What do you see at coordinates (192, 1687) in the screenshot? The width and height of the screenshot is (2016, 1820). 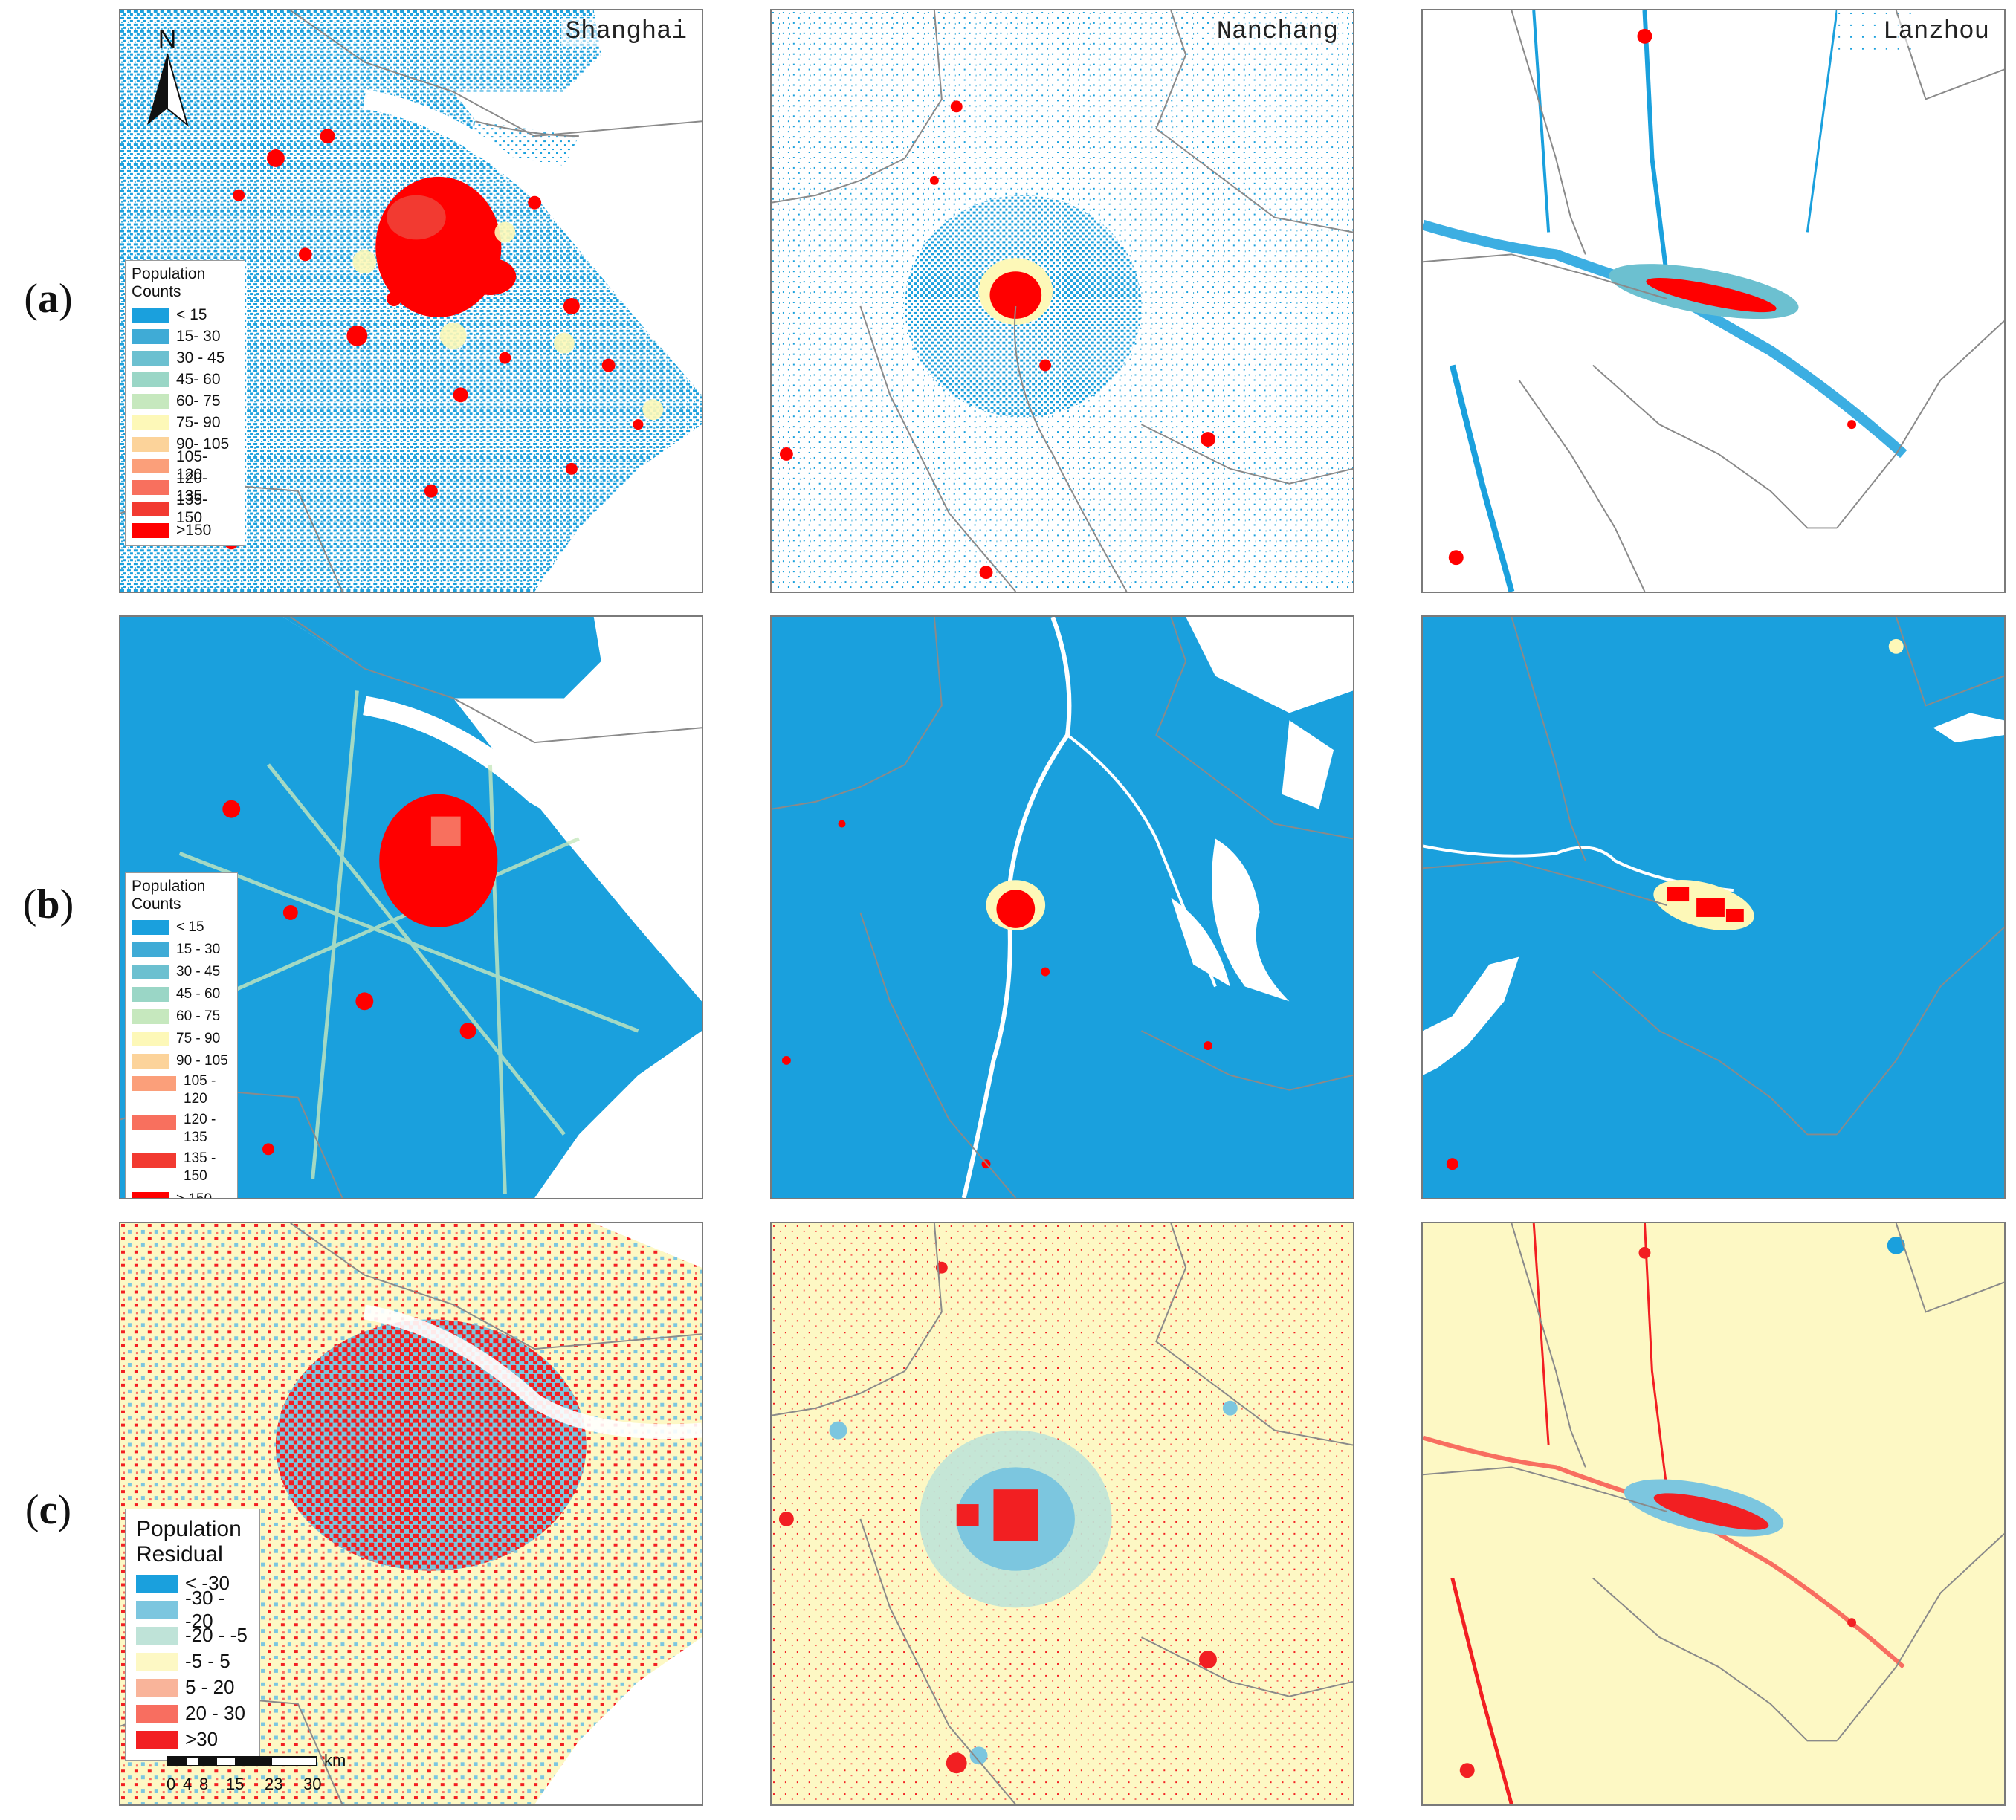 I see `legend-item: 5 - 20` at bounding box center [192, 1687].